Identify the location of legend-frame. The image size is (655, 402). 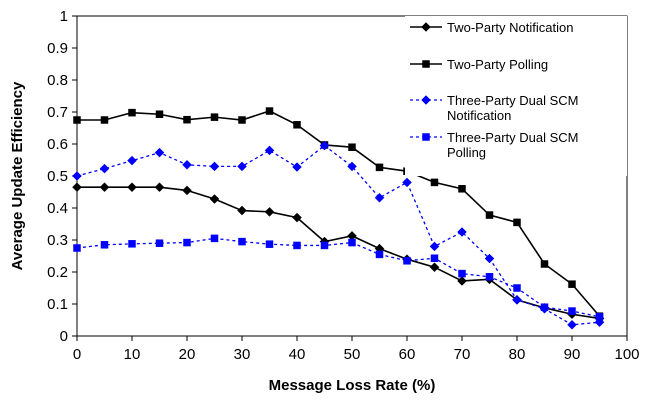
(516, 96).